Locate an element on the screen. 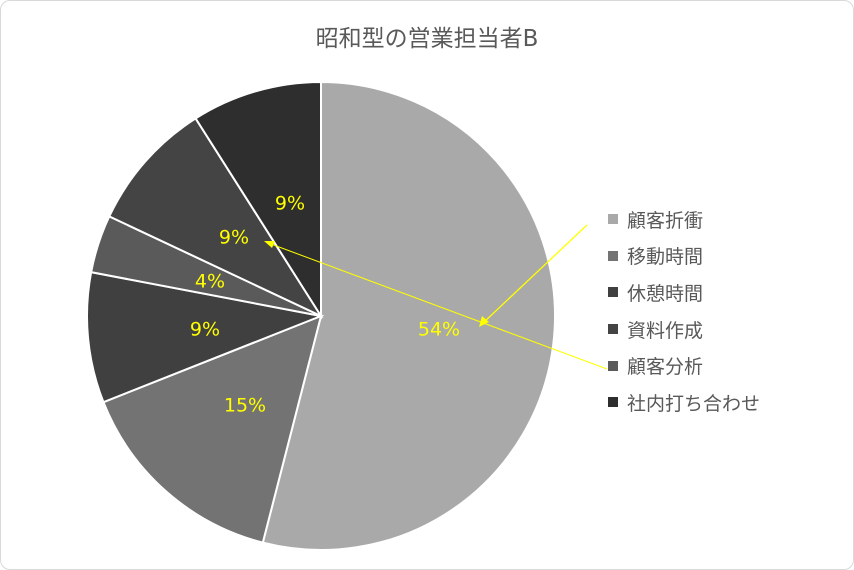 This screenshot has height=570, width=854. legend-item: 休憩時間 is located at coordinates (684, 292).